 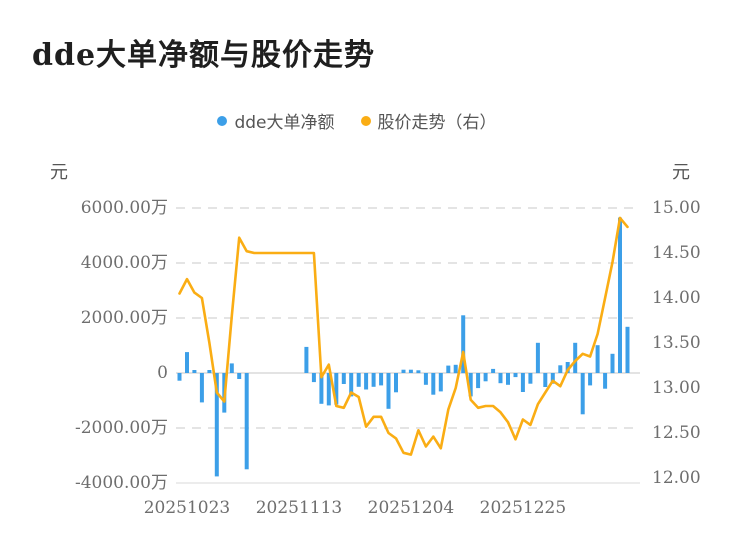 I want to click on left-axis-tick-label: 6000.00万, so click(x=124, y=208).